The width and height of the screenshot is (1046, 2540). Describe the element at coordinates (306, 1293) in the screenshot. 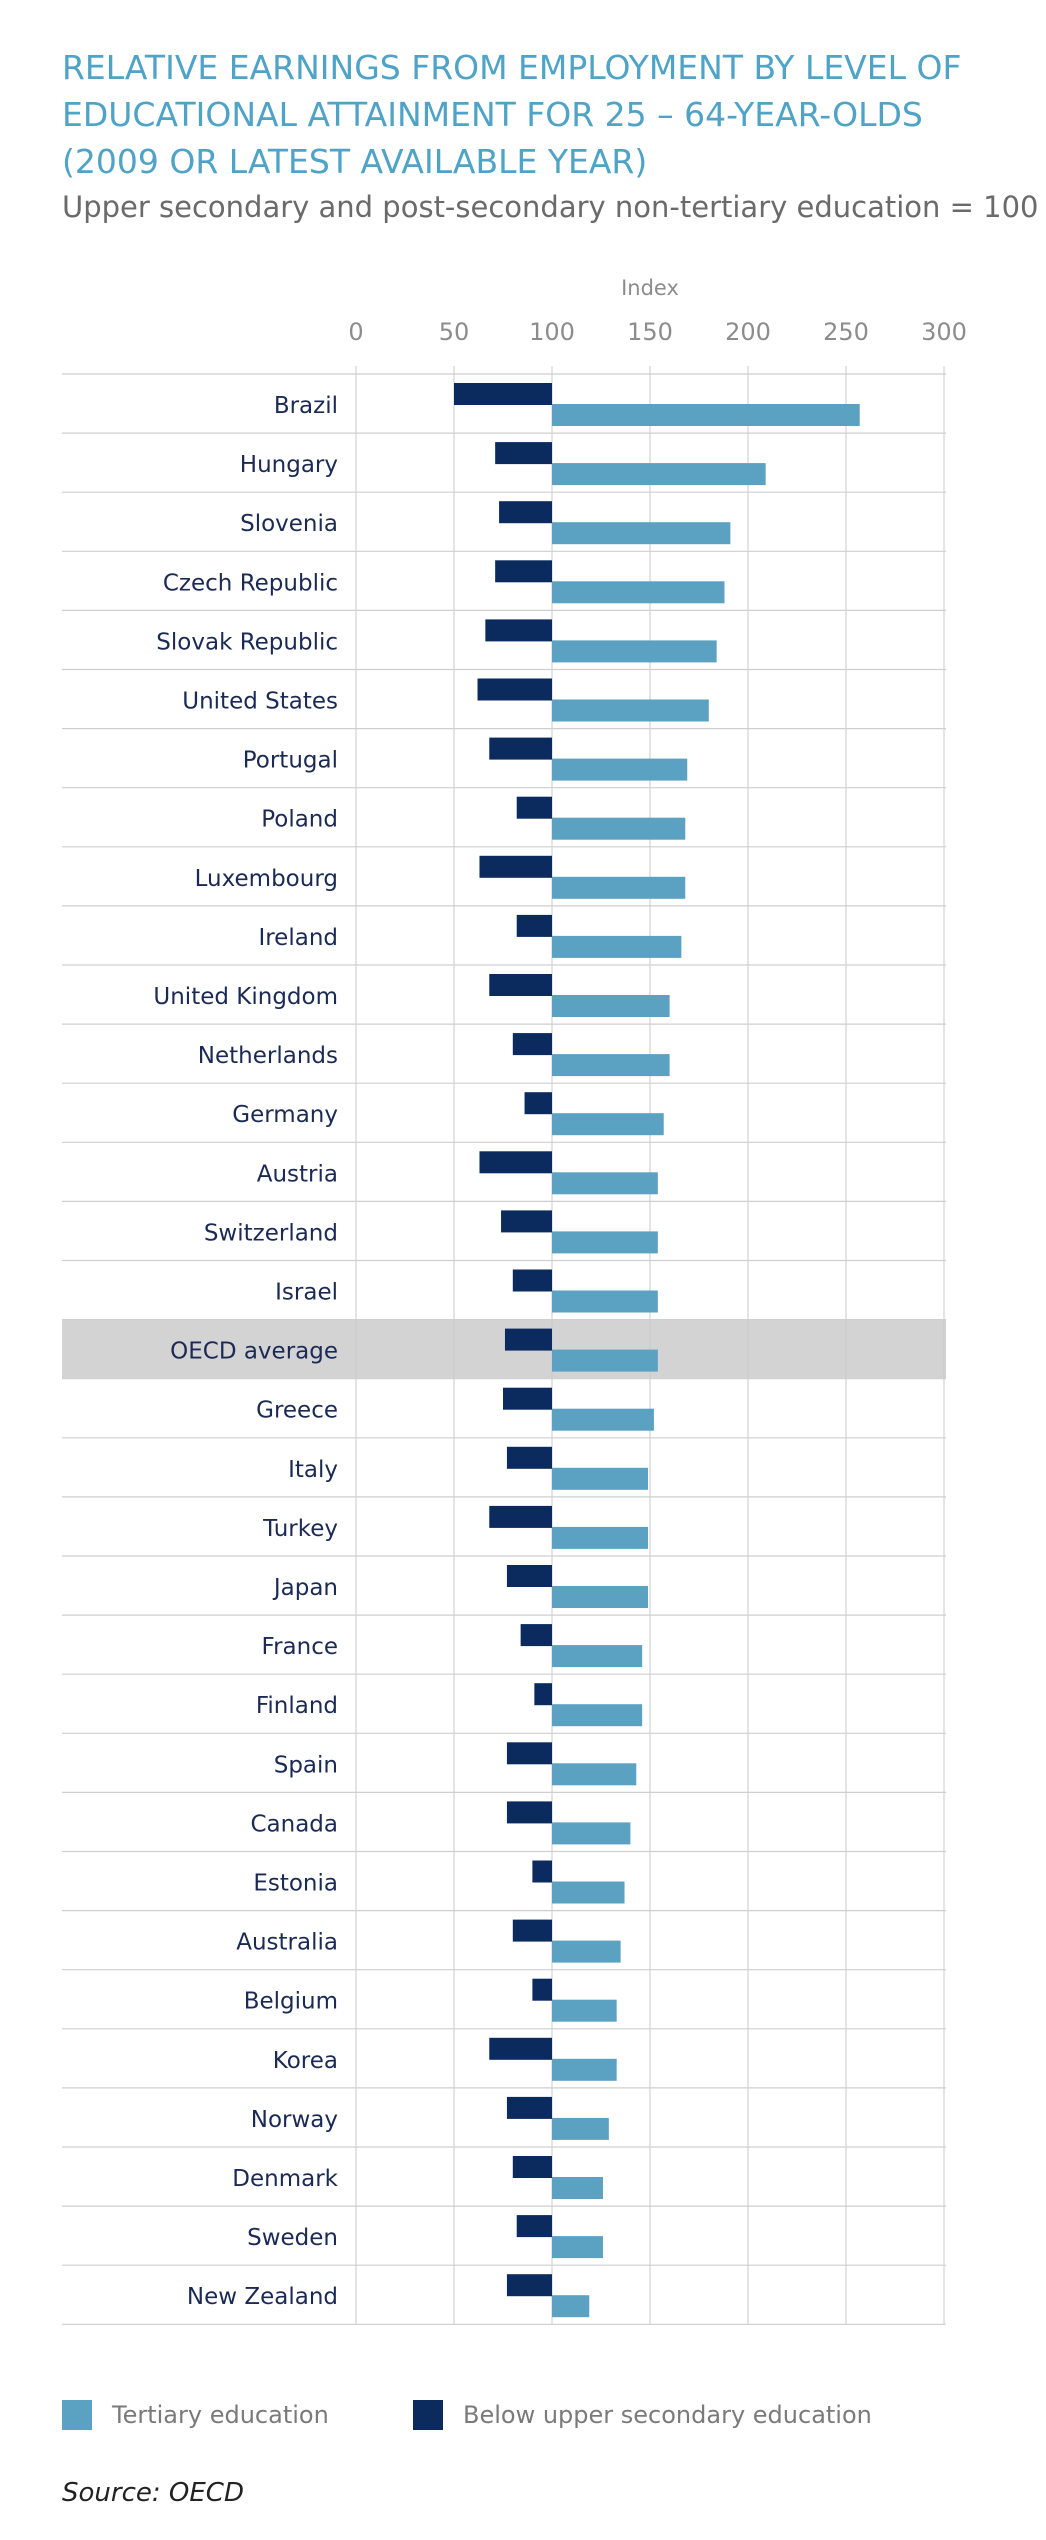

I see `category-label: Israel` at that location.